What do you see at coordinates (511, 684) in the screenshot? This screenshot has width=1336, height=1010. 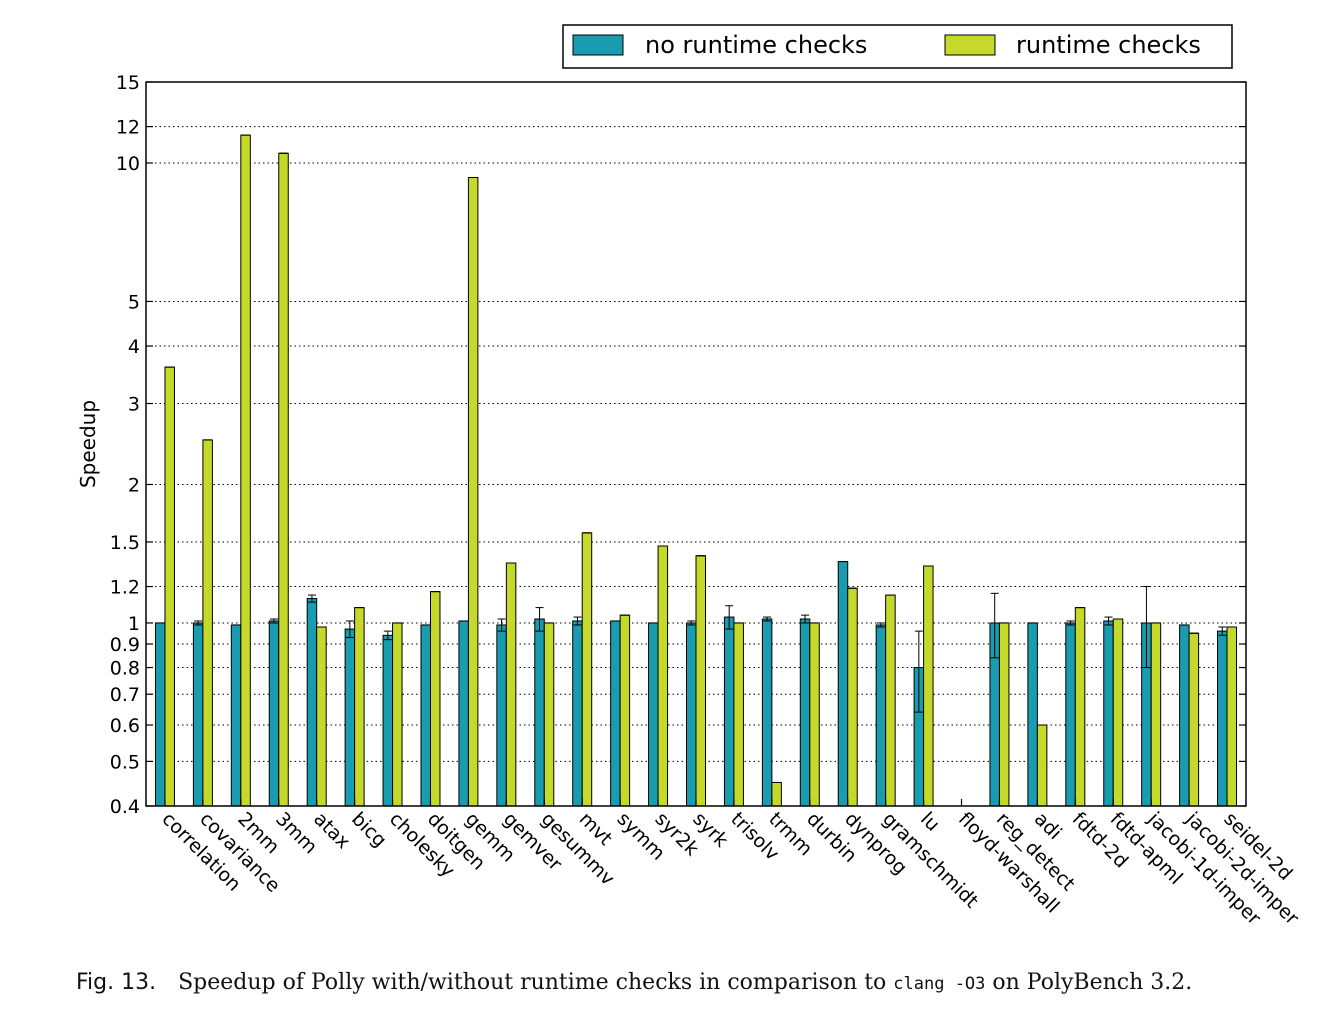 I see `bar-runtime-checks-gemver` at bounding box center [511, 684].